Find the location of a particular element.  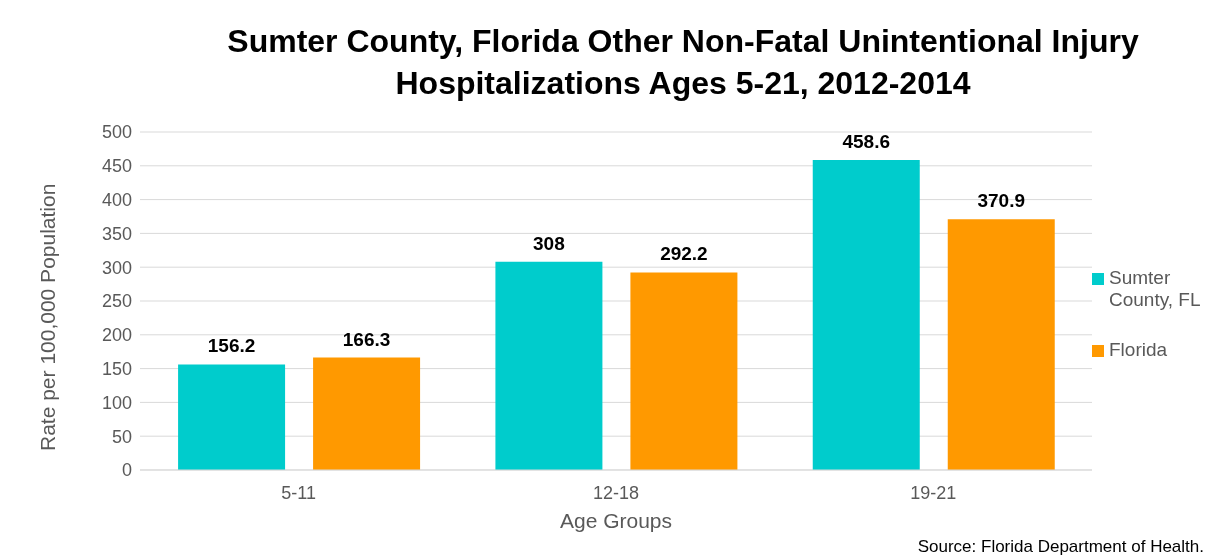

source-note: Source: Florida Department of Health. is located at coordinates (1060, 547).